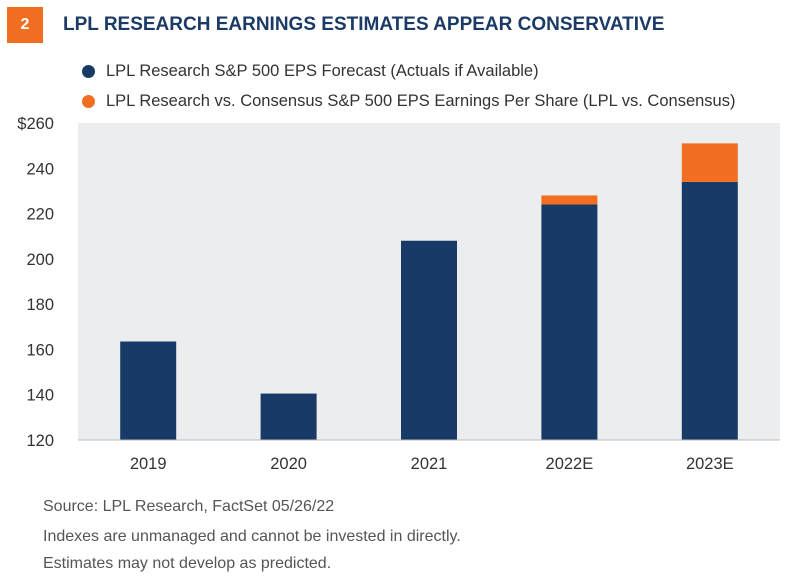  Describe the element at coordinates (288, 416) in the screenshot. I see `bar-forecast-2020` at that location.